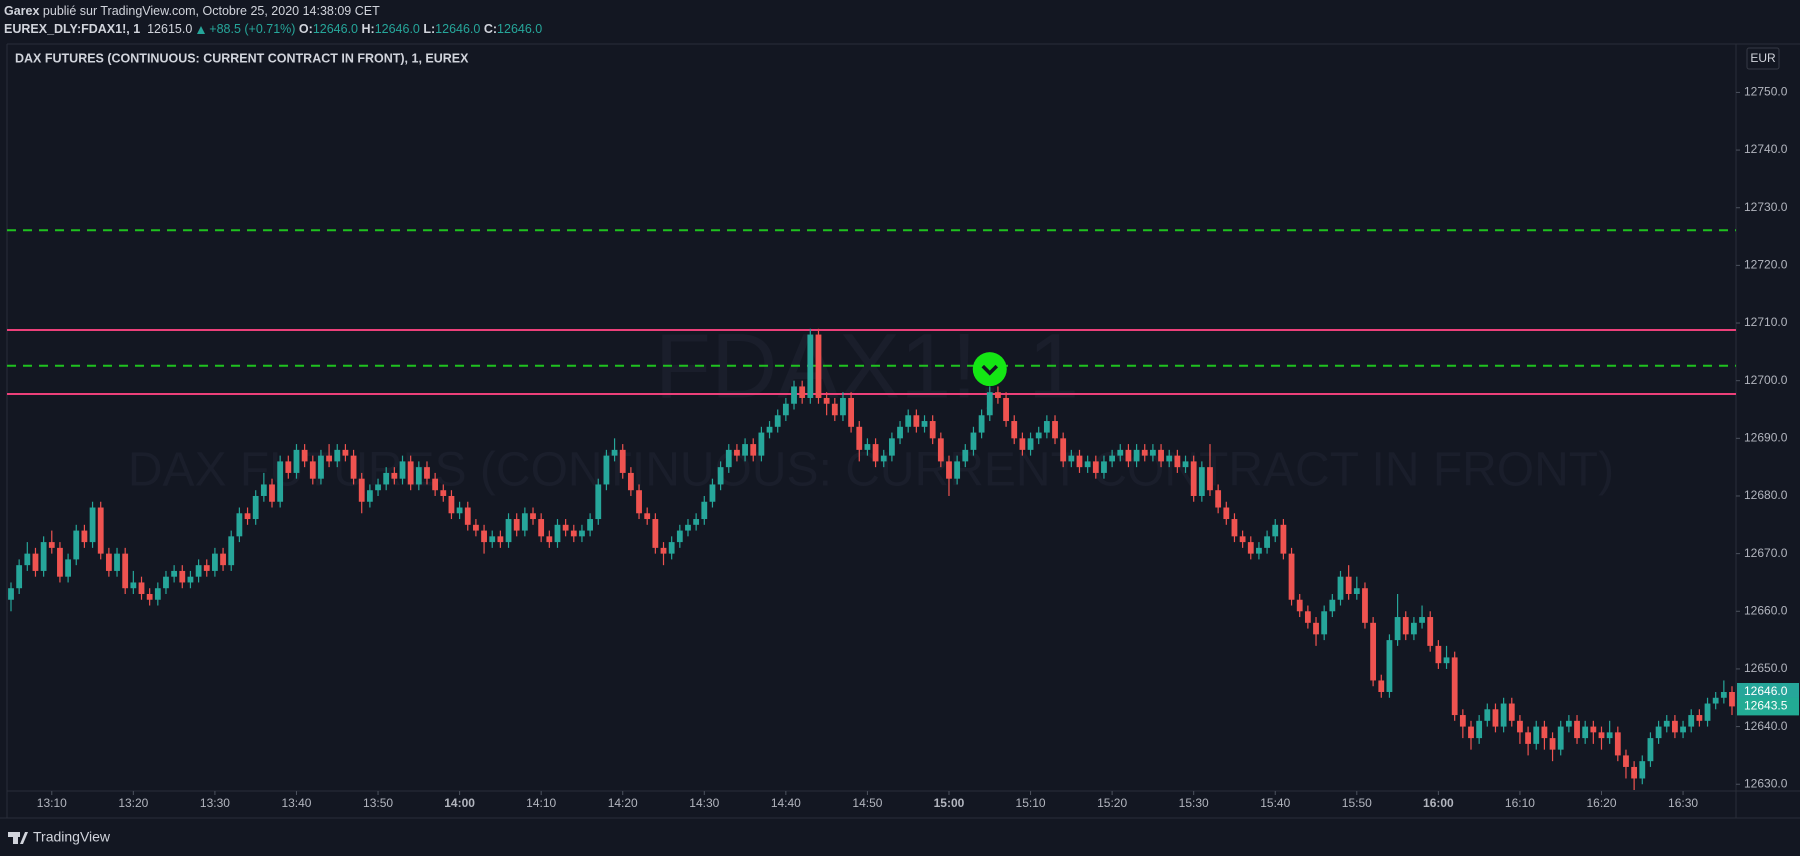 This screenshot has height=856, width=1800. Describe the element at coordinates (490, 29) in the screenshot. I see `ohlc-label: C:` at that location.